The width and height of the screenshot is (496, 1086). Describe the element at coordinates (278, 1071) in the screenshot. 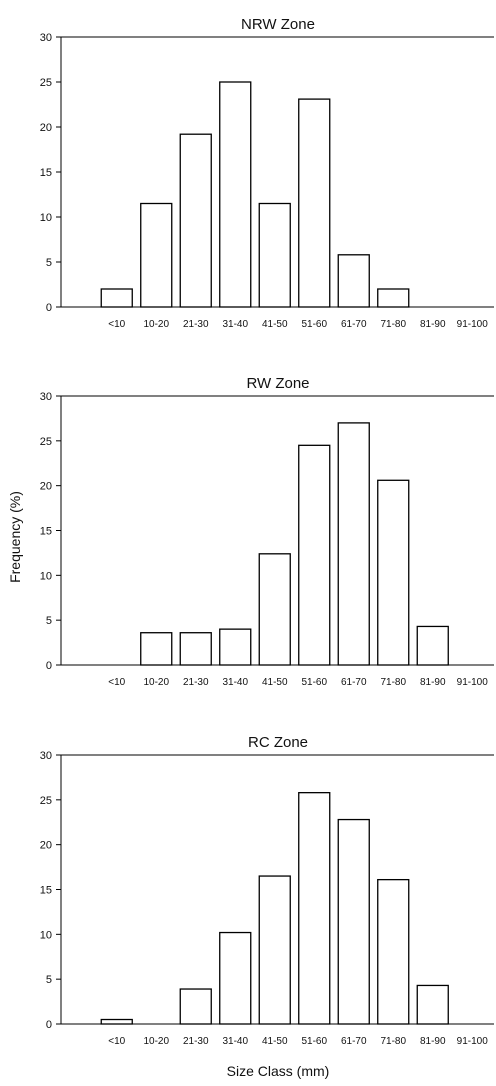

I see `x-axis-title: Size Class (mm)` at that location.